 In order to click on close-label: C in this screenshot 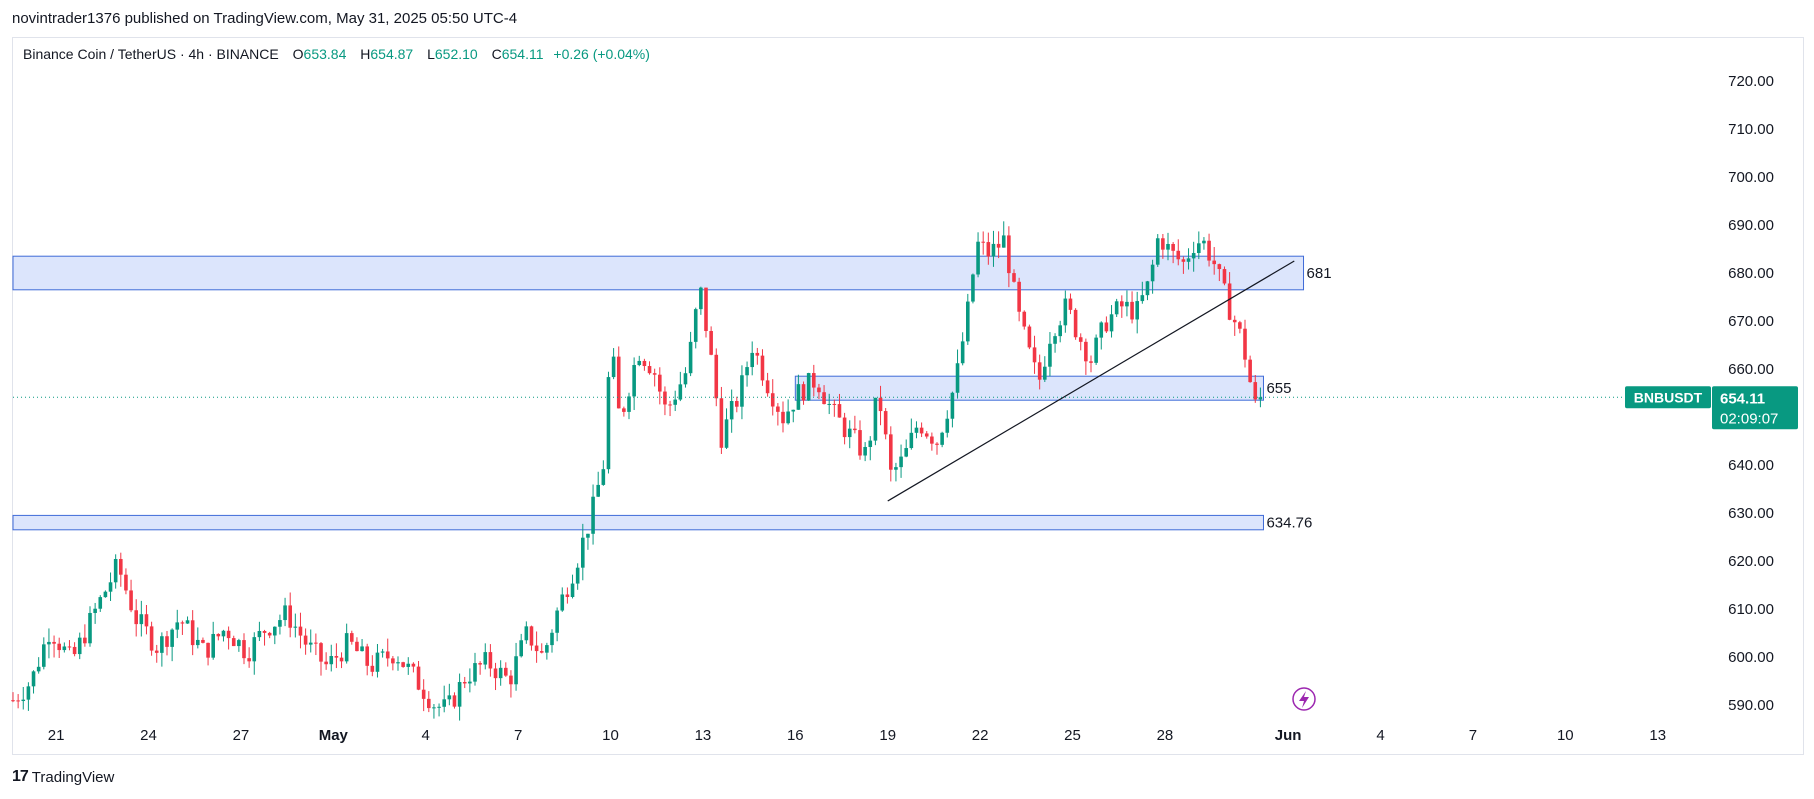, I will do `click(496, 54)`.